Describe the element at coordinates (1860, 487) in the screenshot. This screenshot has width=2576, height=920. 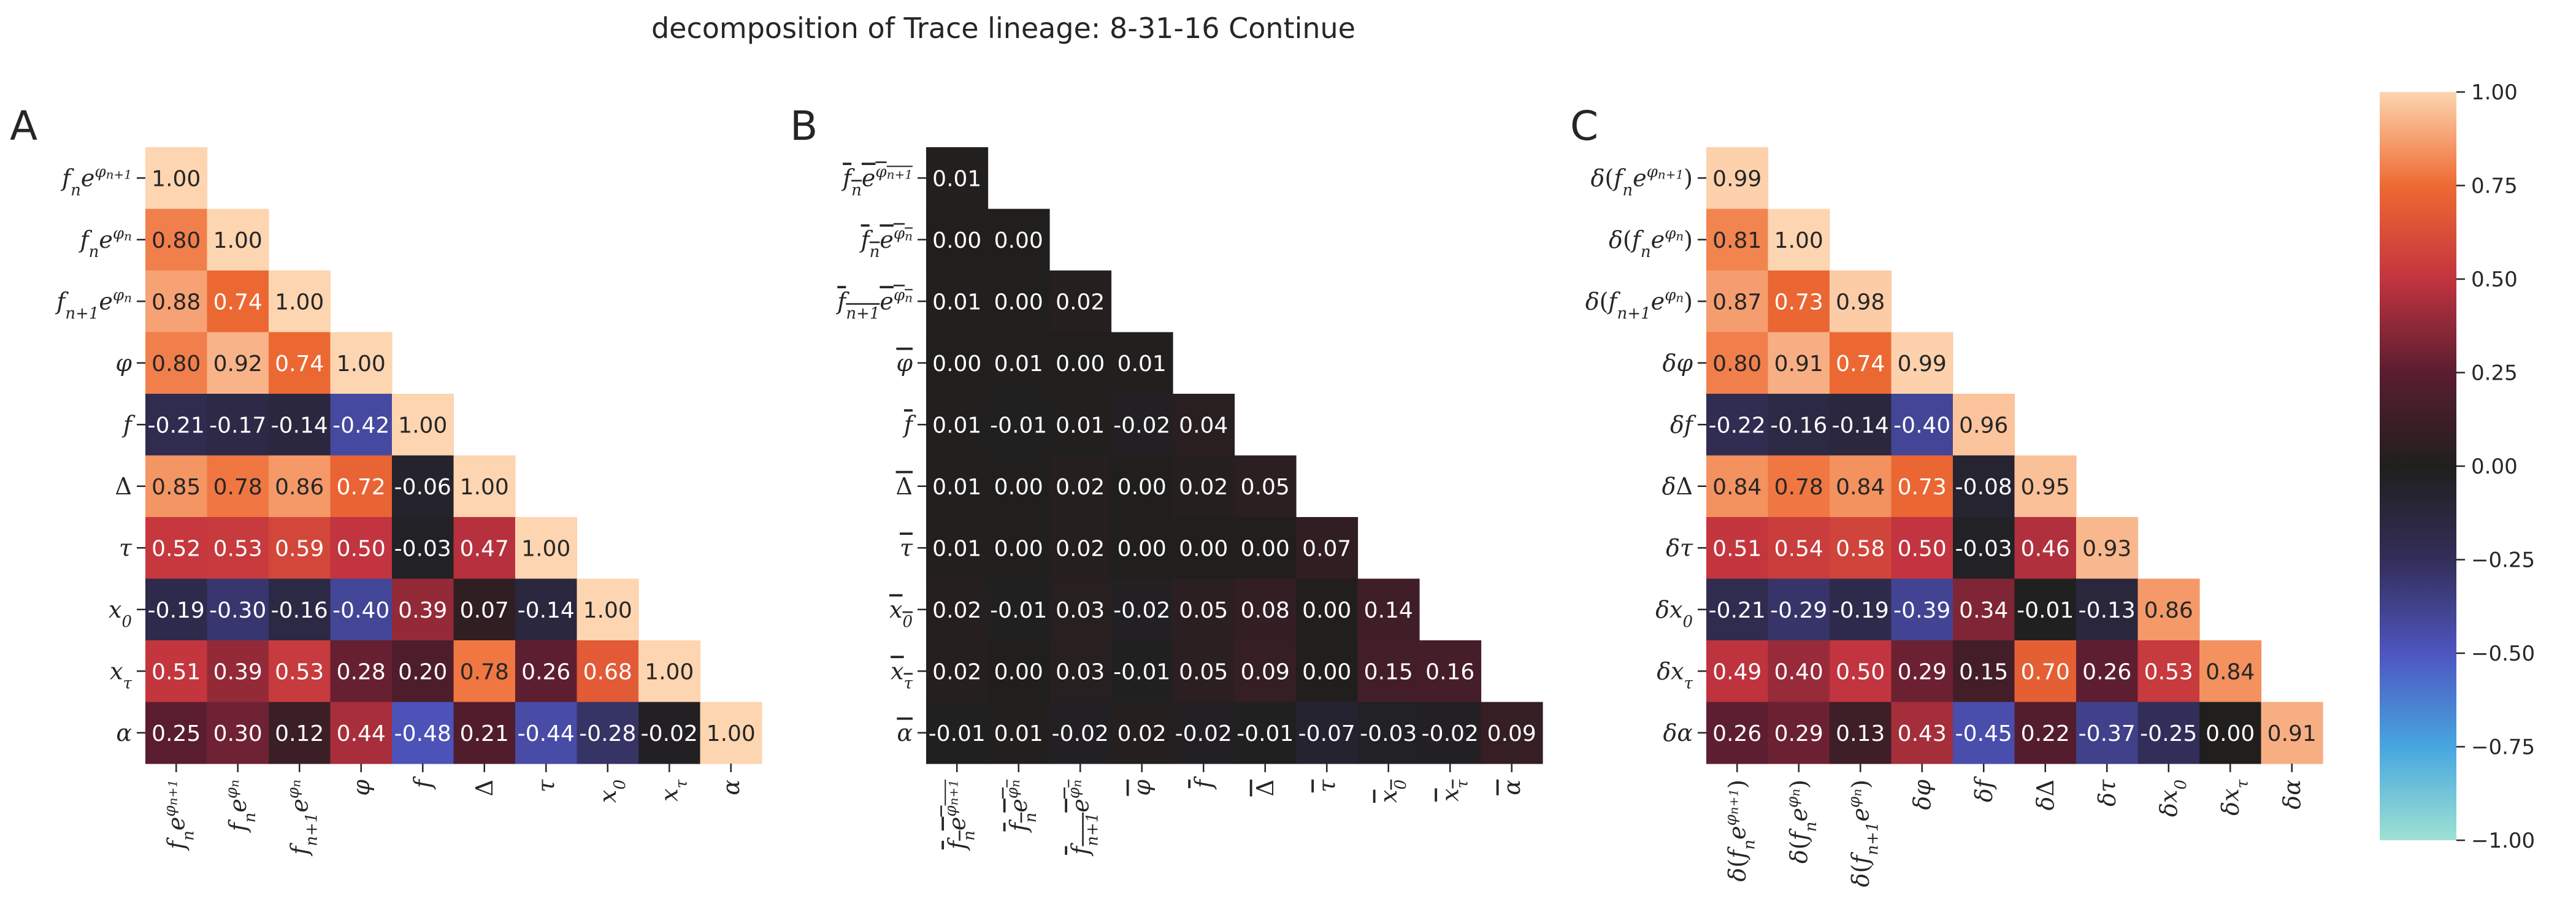
I see `cell-value-label: 0.84` at that location.